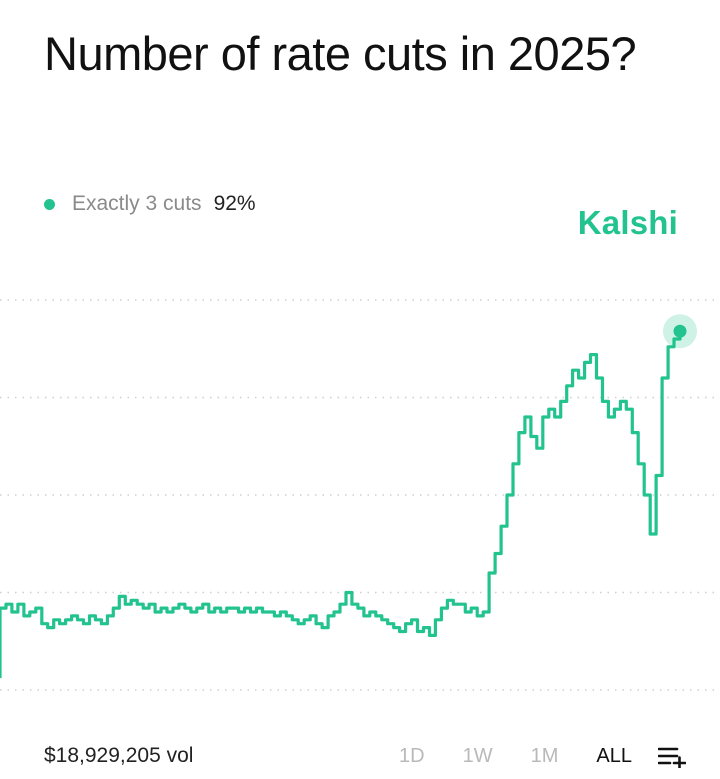 This screenshot has width=720, height=779. What do you see at coordinates (627, 222) in the screenshot?
I see `brand-logo: Kalshi` at bounding box center [627, 222].